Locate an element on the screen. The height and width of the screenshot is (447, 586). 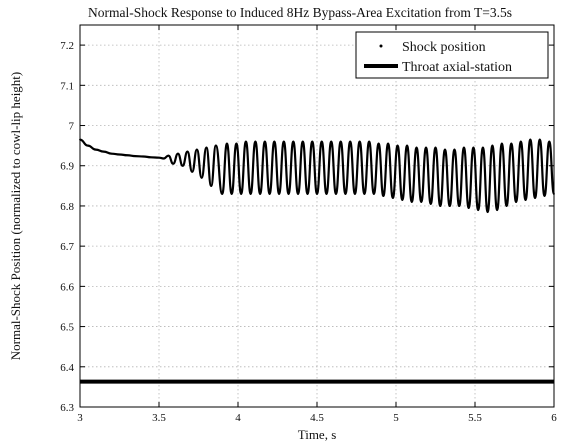
legend-label: Throat axial-station is located at coordinates (457, 67).